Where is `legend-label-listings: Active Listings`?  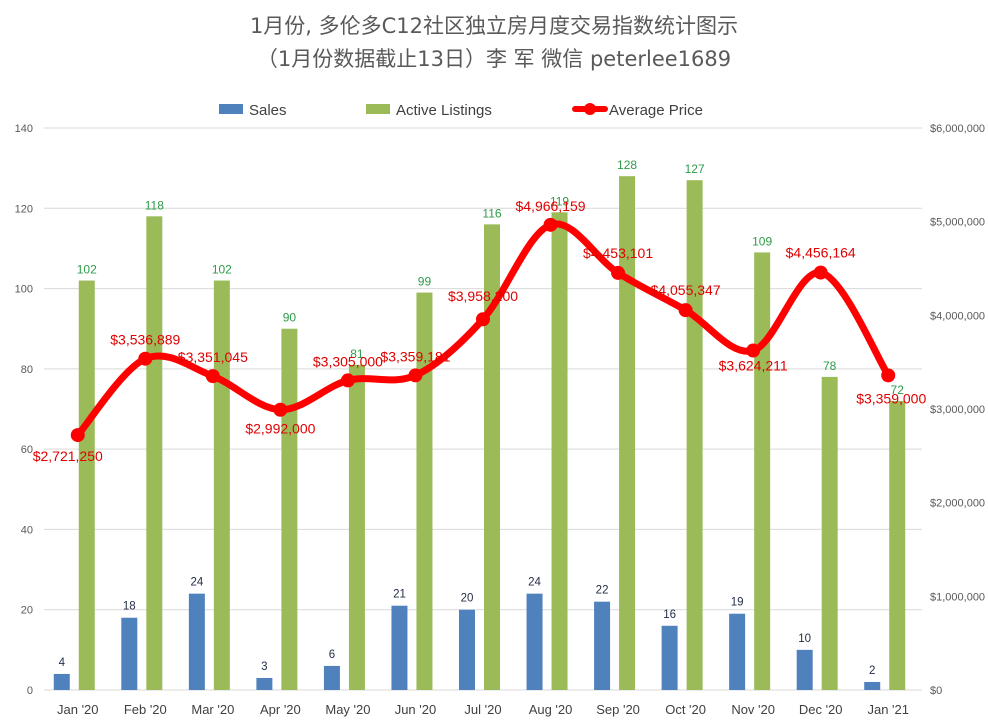 legend-label-listings: Active Listings is located at coordinates (444, 110).